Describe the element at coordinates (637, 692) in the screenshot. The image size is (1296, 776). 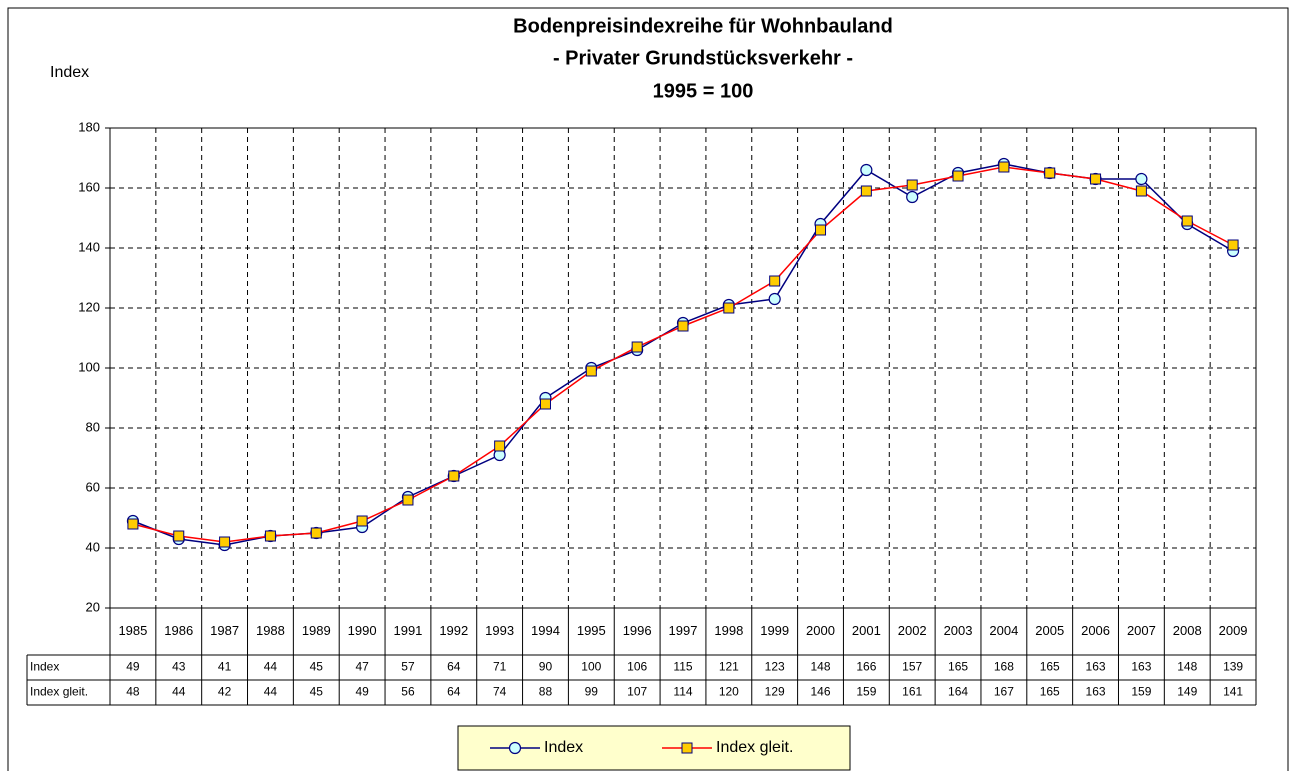
I see `table-cell: 107` at that location.